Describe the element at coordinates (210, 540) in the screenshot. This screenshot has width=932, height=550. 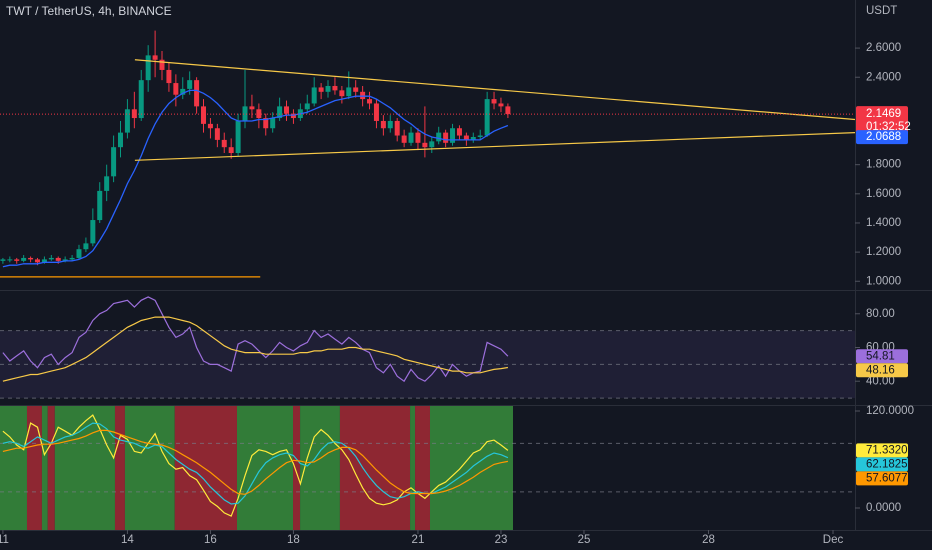
I see `x-tick-label: 16` at that location.